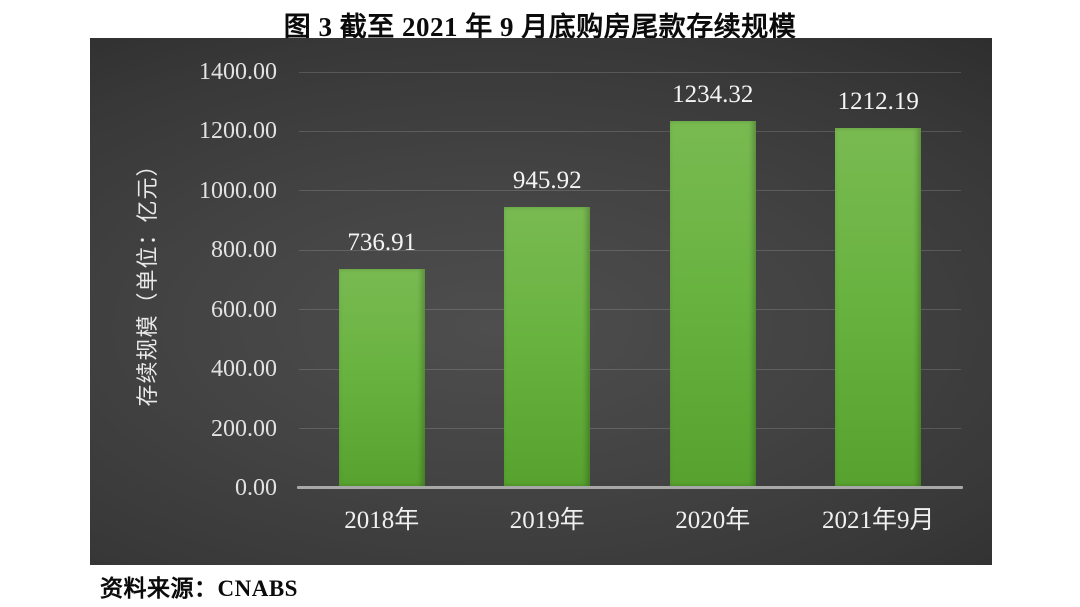 This screenshot has height=607, width=1080. What do you see at coordinates (244, 250) in the screenshot?
I see `y-tick-label: 800.00` at bounding box center [244, 250].